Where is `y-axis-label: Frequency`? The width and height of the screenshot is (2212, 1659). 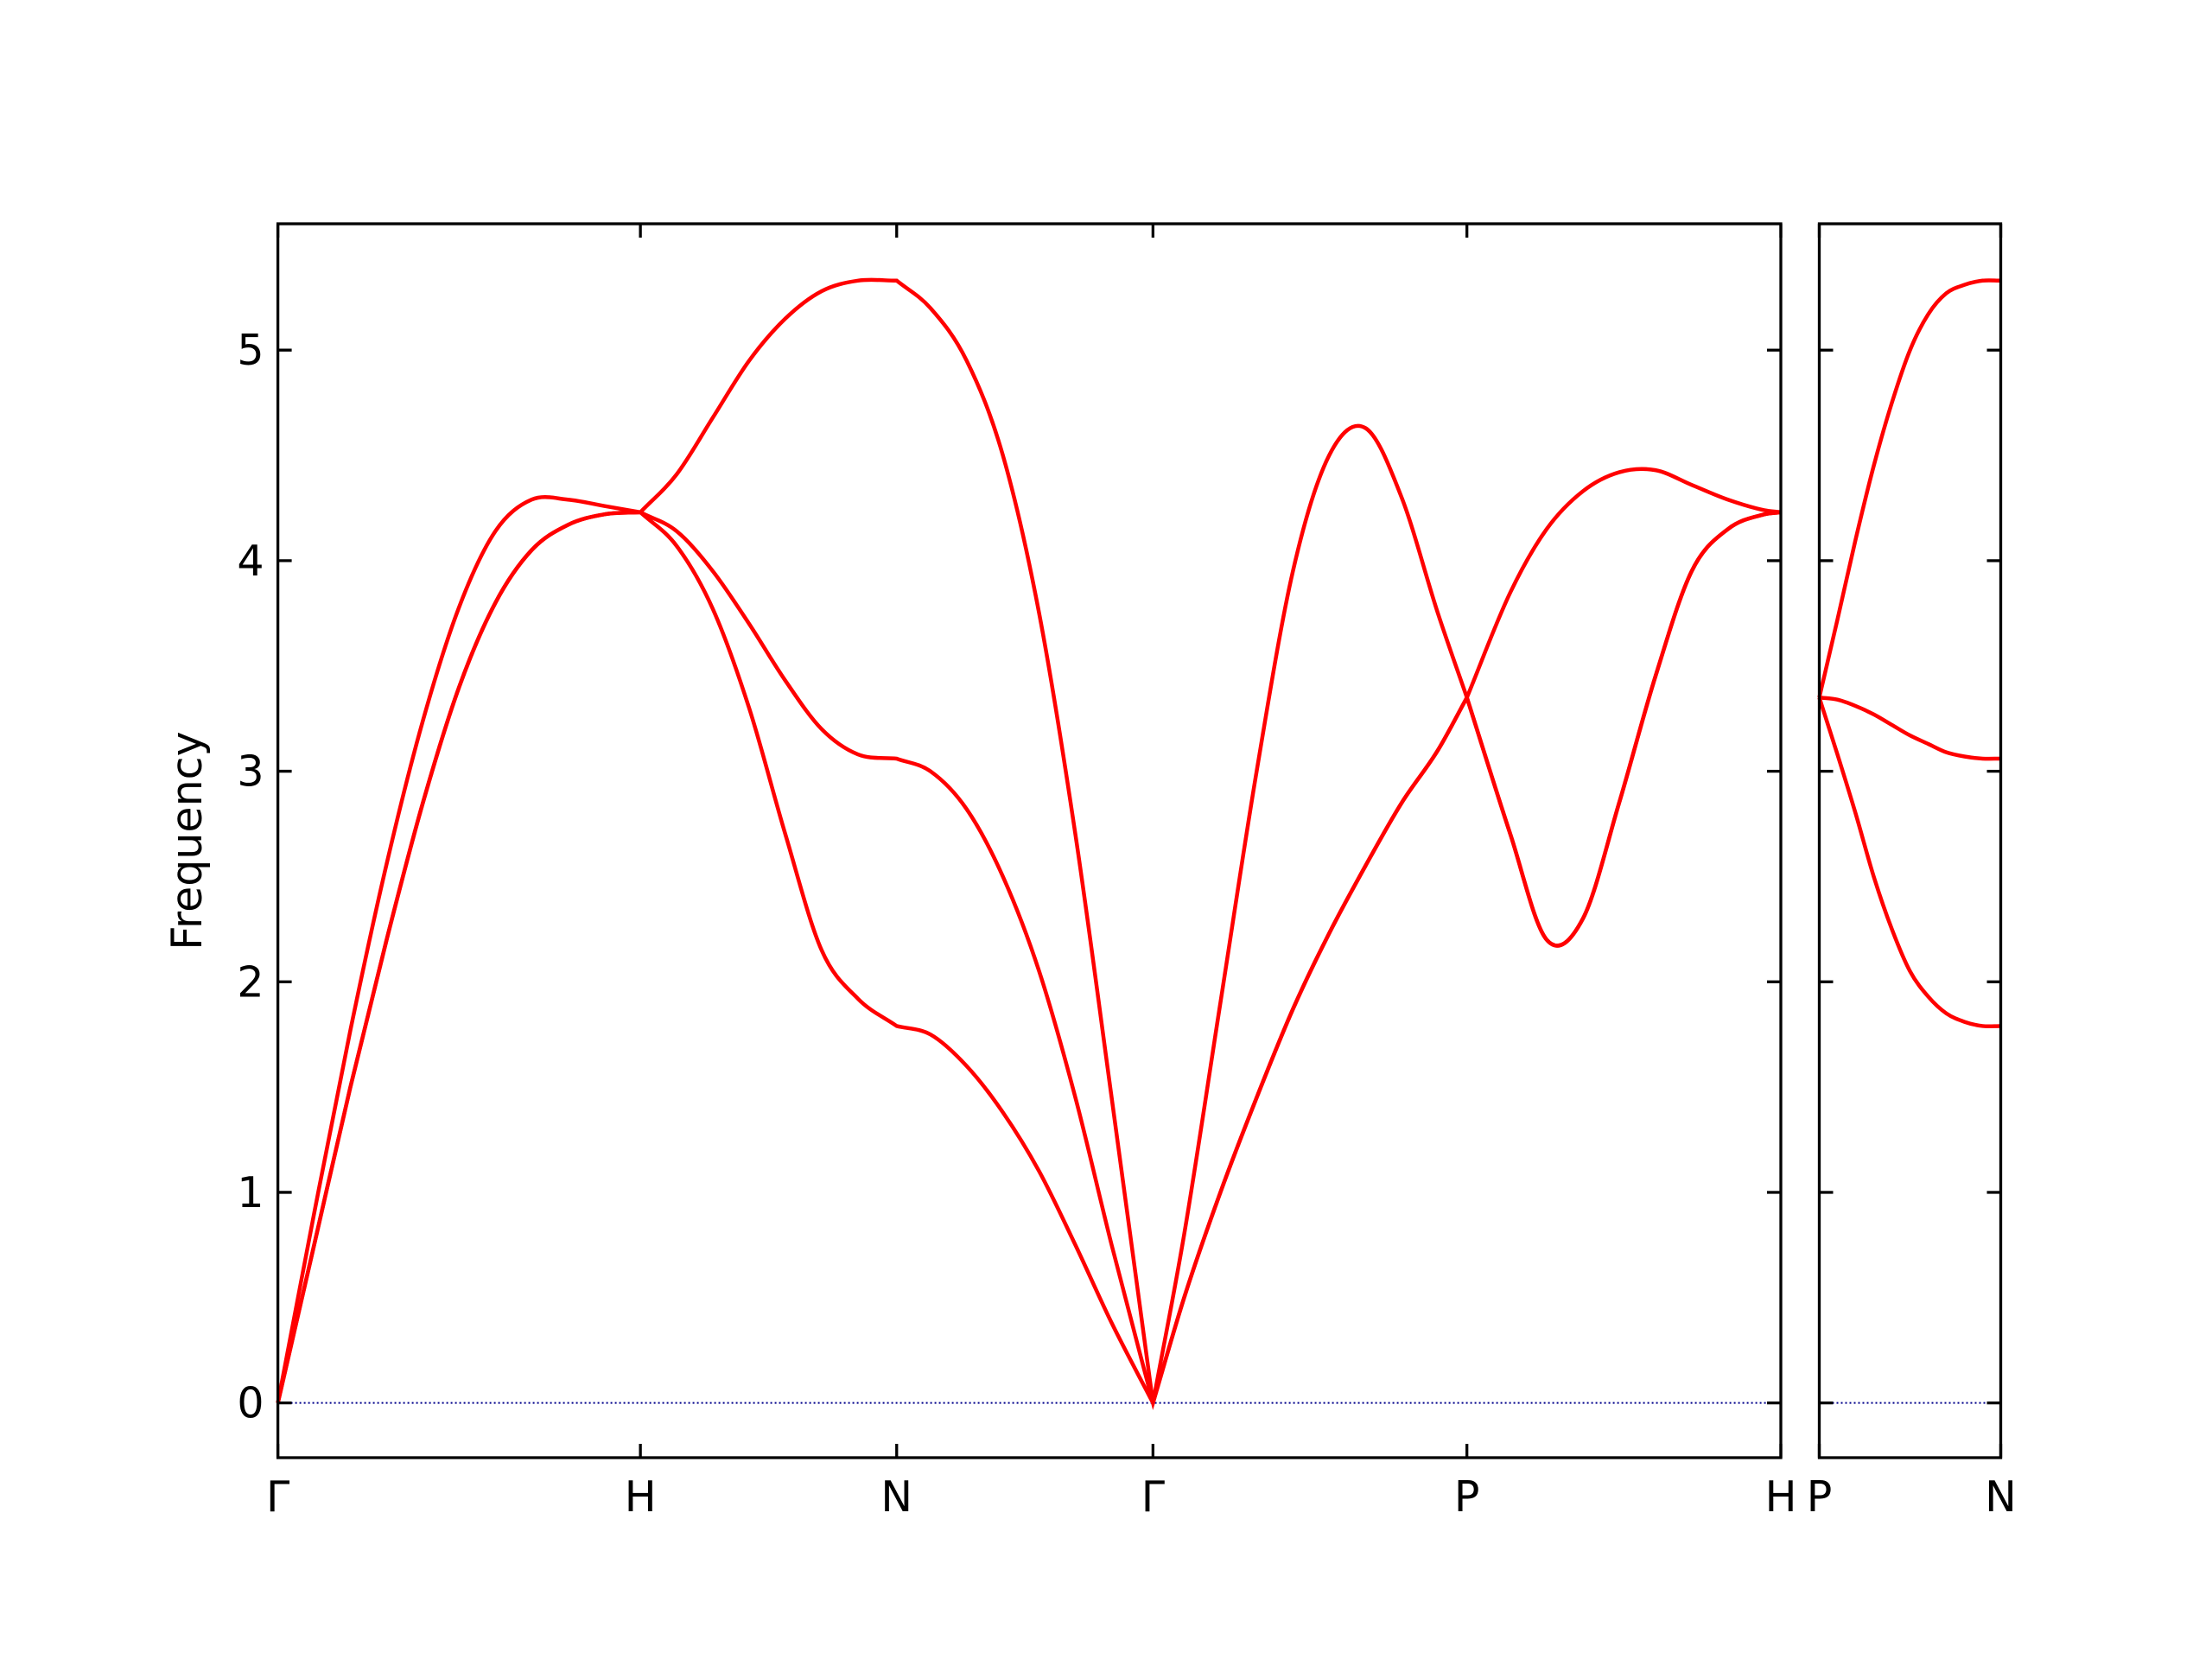 y-axis-label: Frequency is located at coordinates (187, 840).